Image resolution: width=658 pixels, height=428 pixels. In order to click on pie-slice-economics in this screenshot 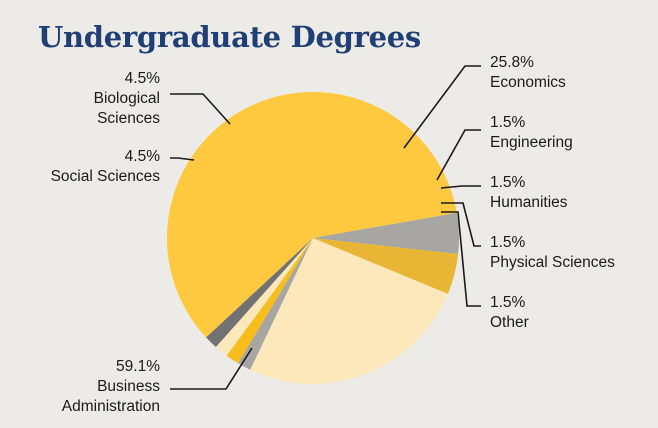, I will do `click(349, 311)`.